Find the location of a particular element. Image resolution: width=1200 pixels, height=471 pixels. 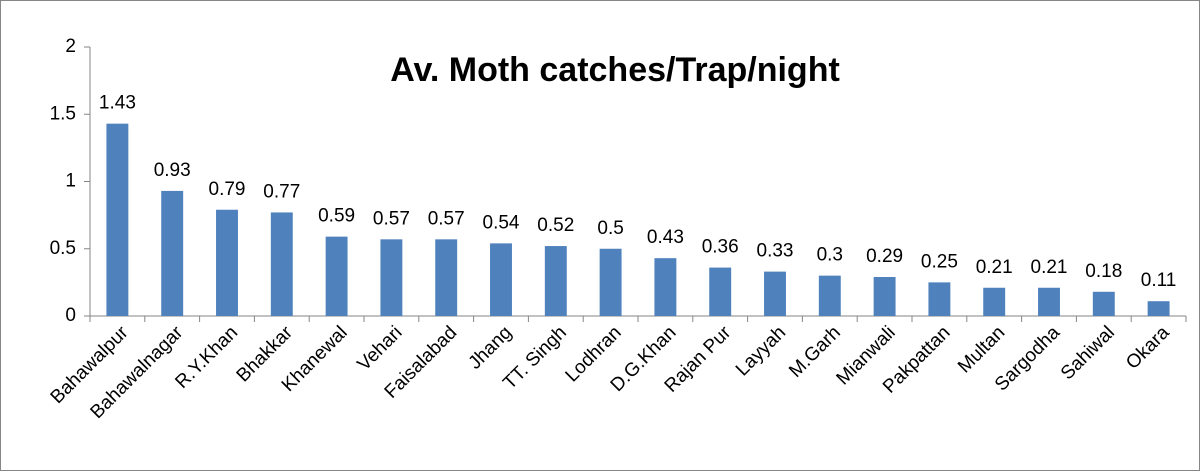

data-label: 0.3 is located at coordinates (830, 255).